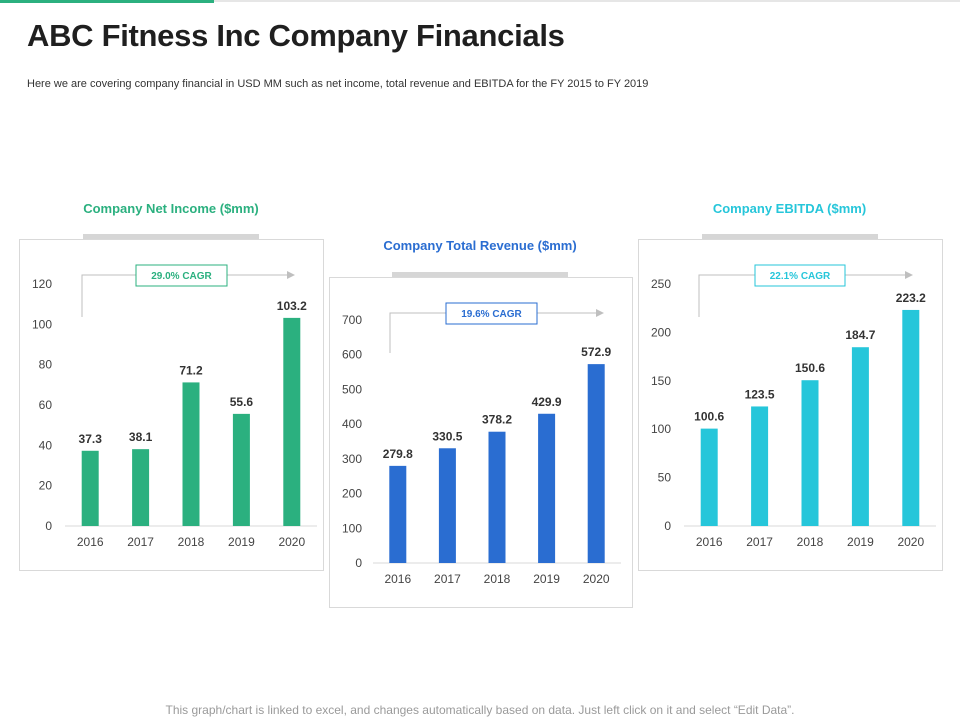 Image resolution: width=960 pixels, height=720 pixels. Describe the element at coordinates (667, 526) in the screenshot. I see `ebitda-y-tick-label: 0` at that location.